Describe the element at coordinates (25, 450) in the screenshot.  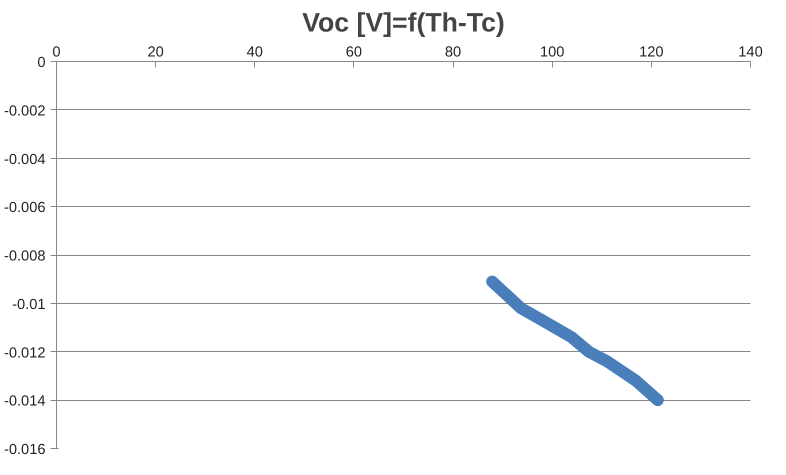
I see `y-tick-label: -0.016` at that location.